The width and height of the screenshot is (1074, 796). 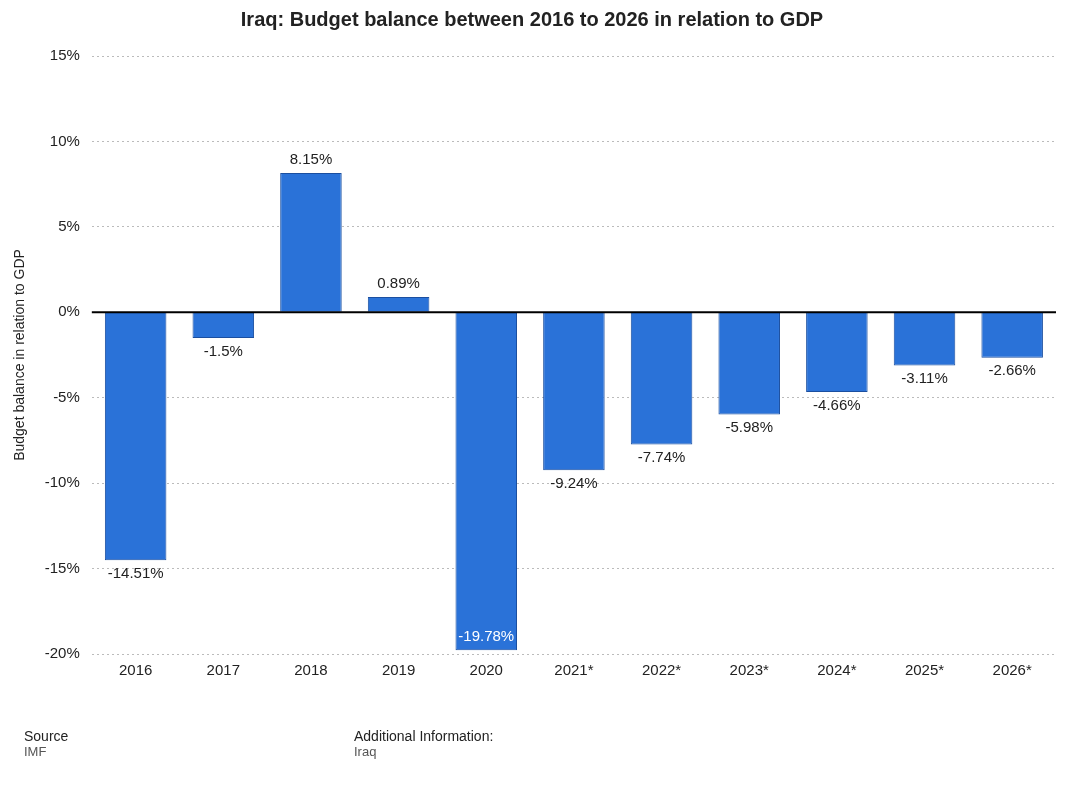 What do you see at coordinates (486, 670) in the screenshot?
I see `x-tick-label: 2020` at bounding box center [486, 670].